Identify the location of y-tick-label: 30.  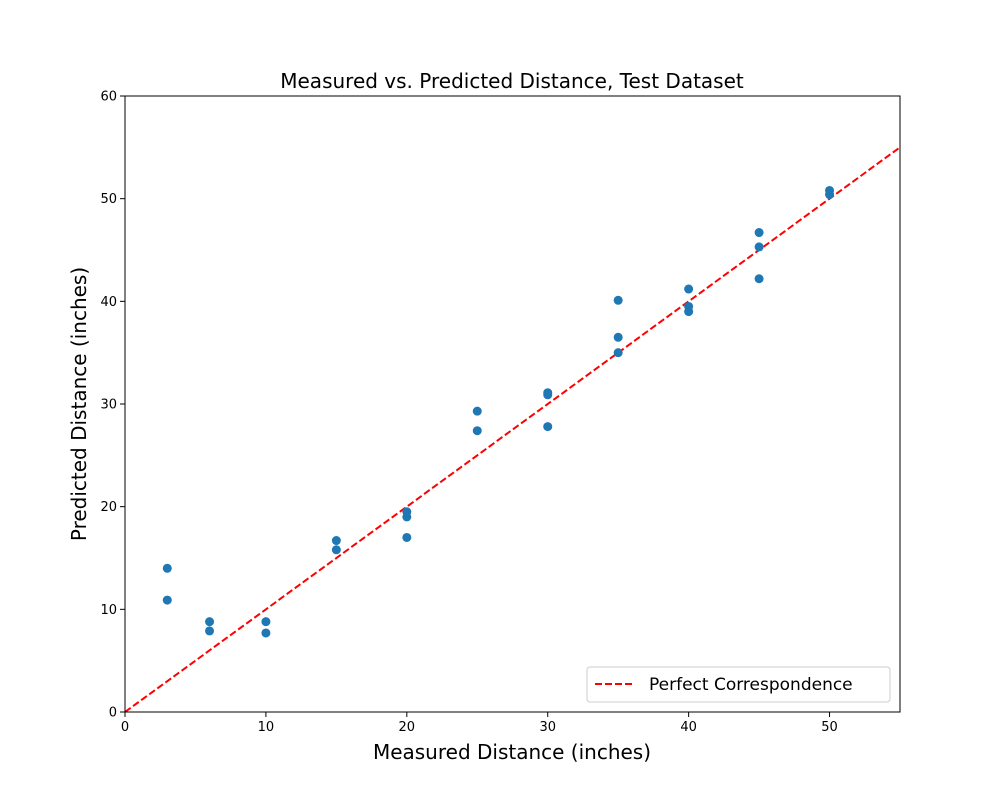
(108, 405).